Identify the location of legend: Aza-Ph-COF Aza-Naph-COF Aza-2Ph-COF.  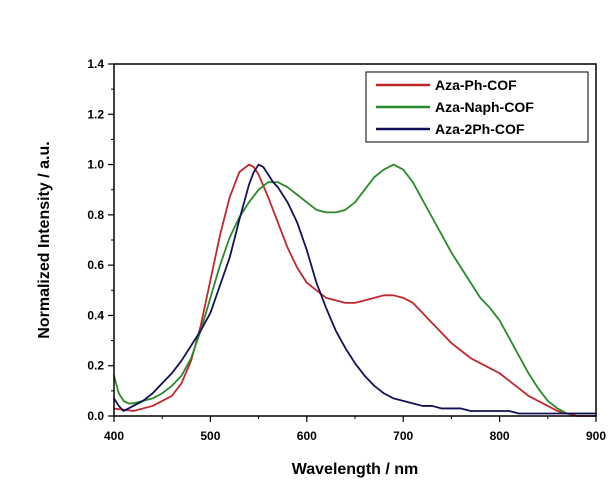
(477, 107).